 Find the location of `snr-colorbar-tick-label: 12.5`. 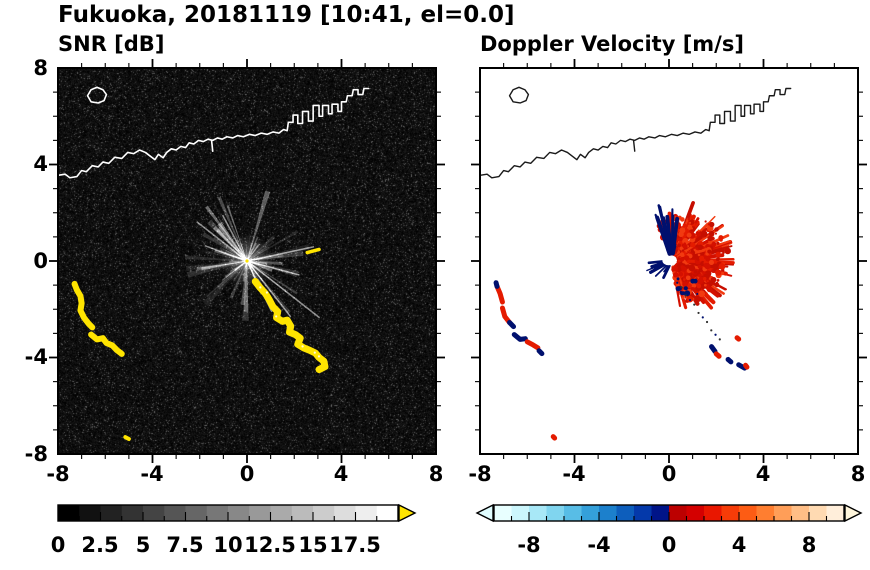

snr-colorbar-tick-label: 12.5 is located at coordinates (270, 545).